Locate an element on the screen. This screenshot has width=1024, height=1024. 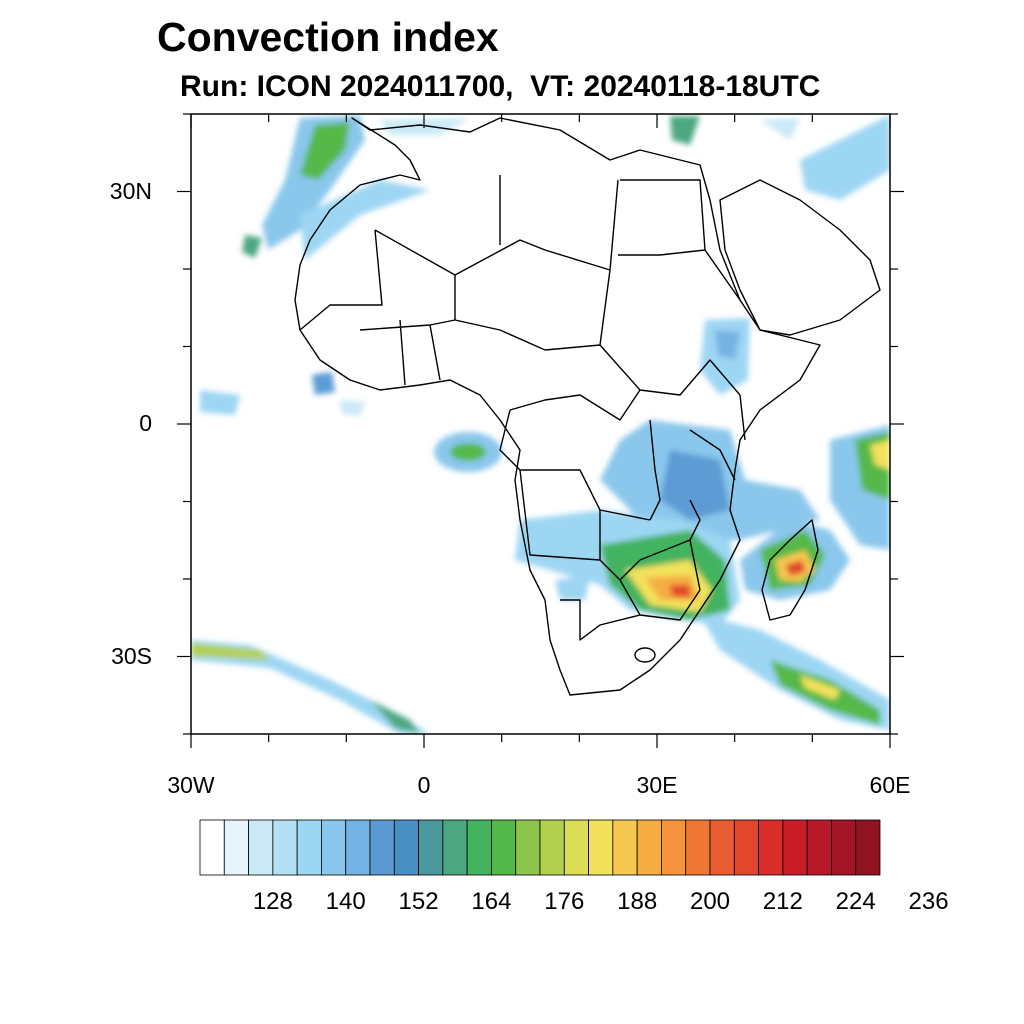
madagascar-coastline is located at coordinates (790, 570).